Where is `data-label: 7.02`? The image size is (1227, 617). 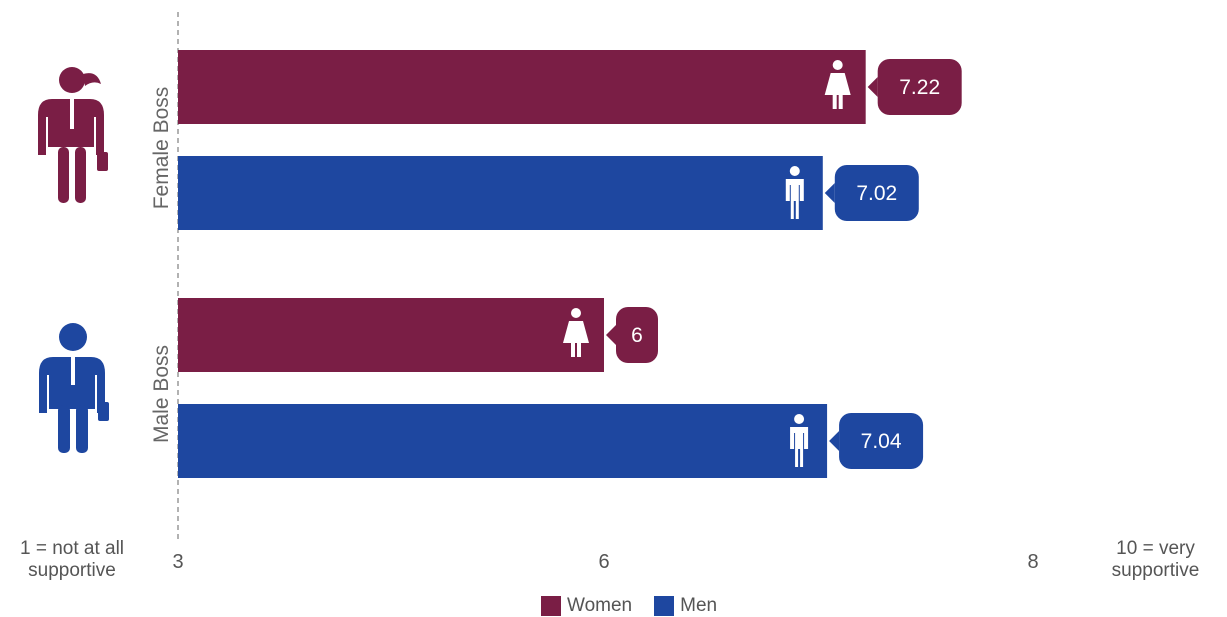
data-label: 7.02 is located at coordinates (876, 193).